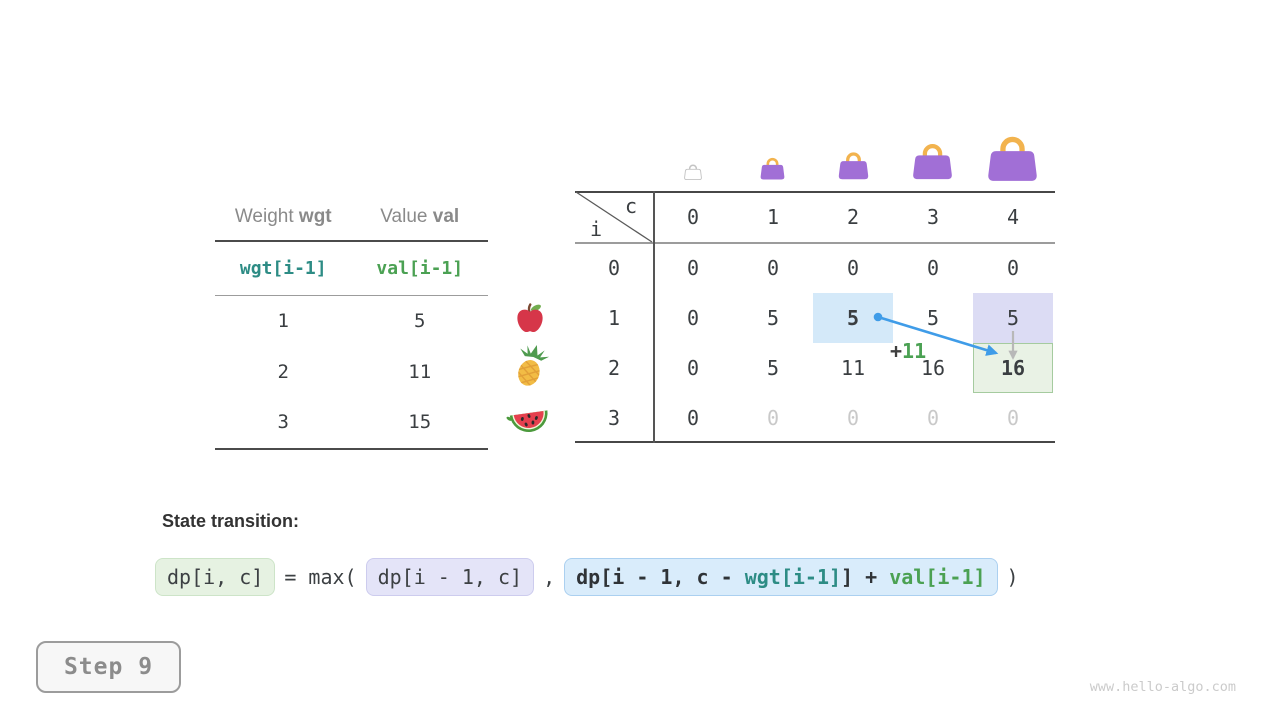  What do you see at coordinates (1162, 687) in the screenshot?
I see `watermark: www.hello-algo.com` at bounding box center [1162, 687].